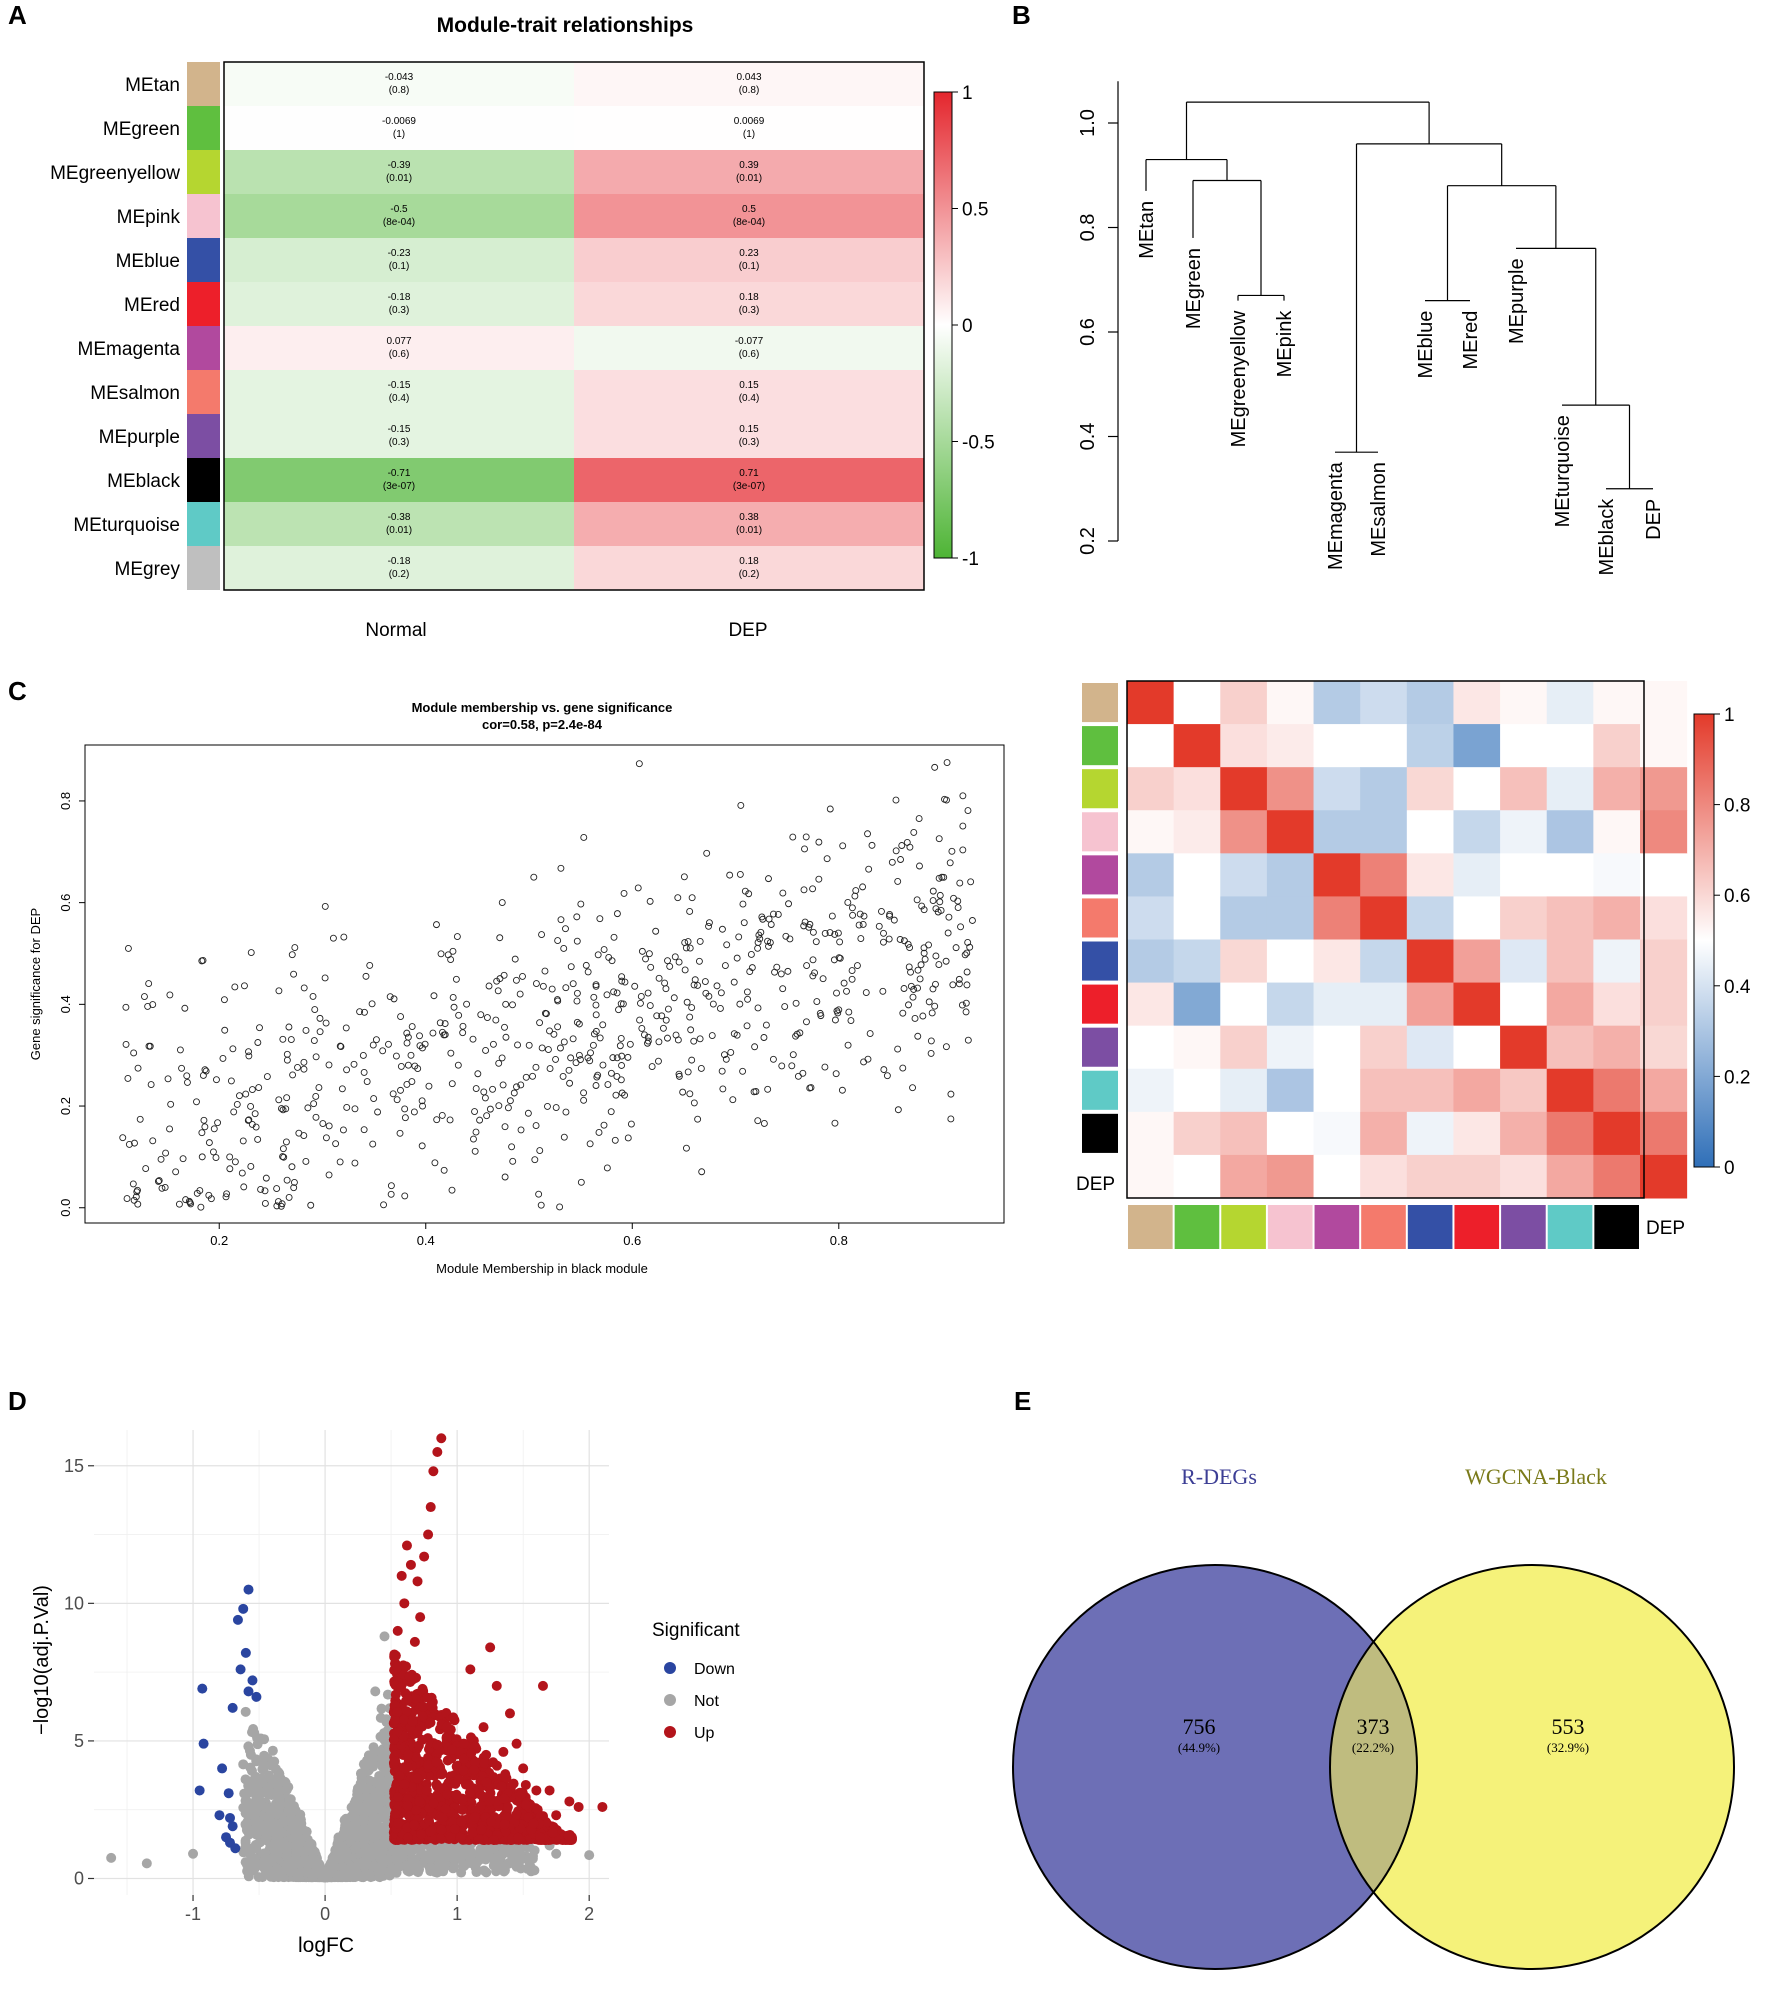 The image size is (1772, 1989). What do you see at coordinates (399, 216) in the screenshot?
I see `panel-a-cell-MEpink-Normal` at bounding box center [399, 216].